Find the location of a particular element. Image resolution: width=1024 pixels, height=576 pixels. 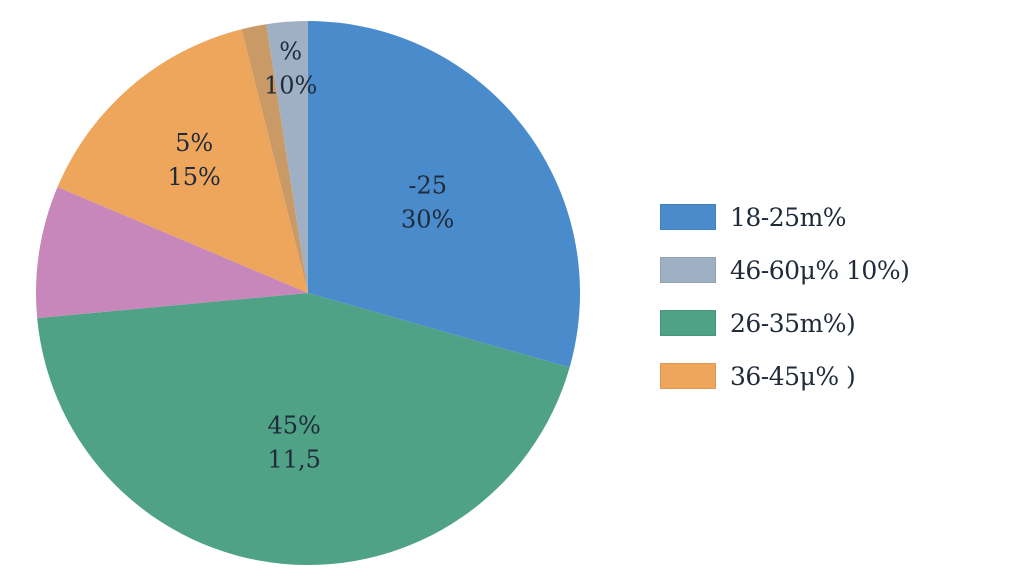

legend-label: 26-35m%) is located at coordinates (793, 323).